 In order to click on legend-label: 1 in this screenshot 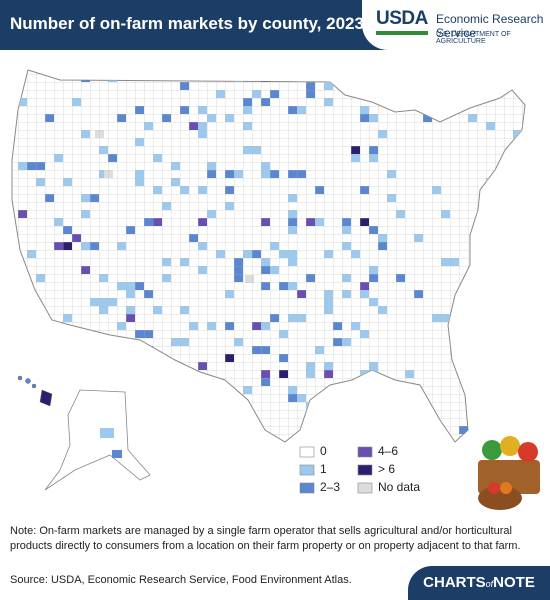, I will do `click(323, 469)`.